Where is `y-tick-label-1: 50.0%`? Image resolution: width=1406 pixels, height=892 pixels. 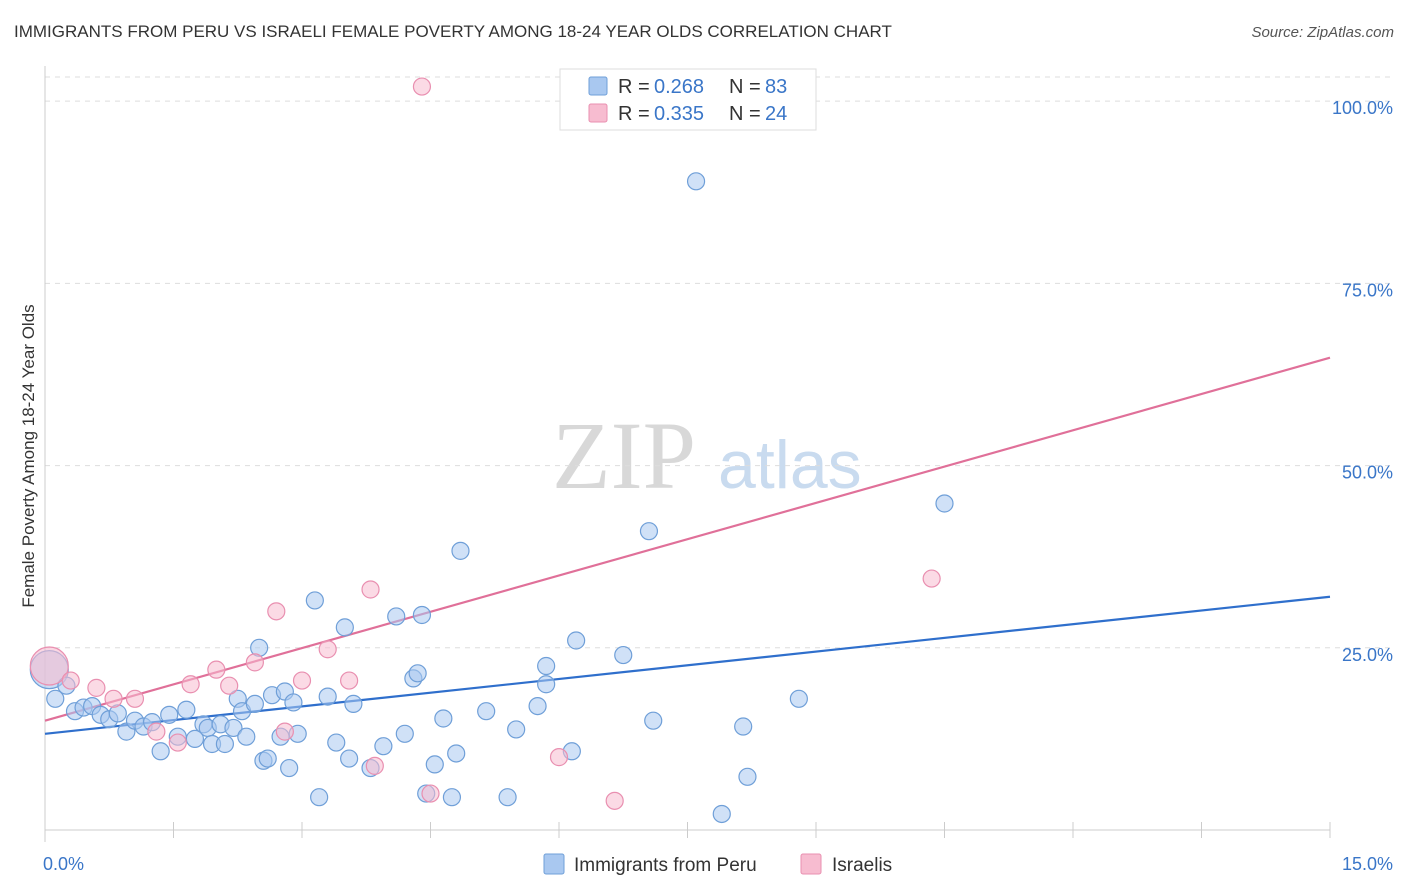 y-tick-label-1: 50.0% is located at coordinates (1367, 473).